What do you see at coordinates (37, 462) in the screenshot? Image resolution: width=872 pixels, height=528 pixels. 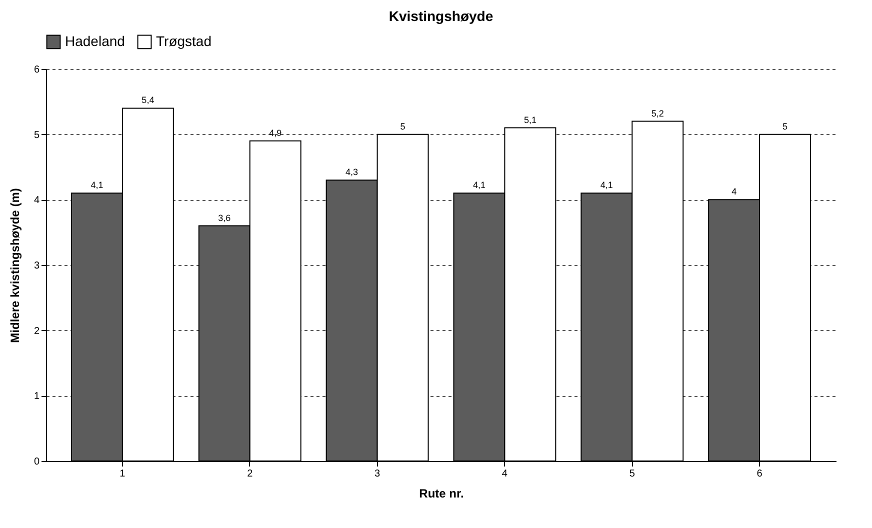 I see `y-tick-label: 0` at bounding box center [37, 462].